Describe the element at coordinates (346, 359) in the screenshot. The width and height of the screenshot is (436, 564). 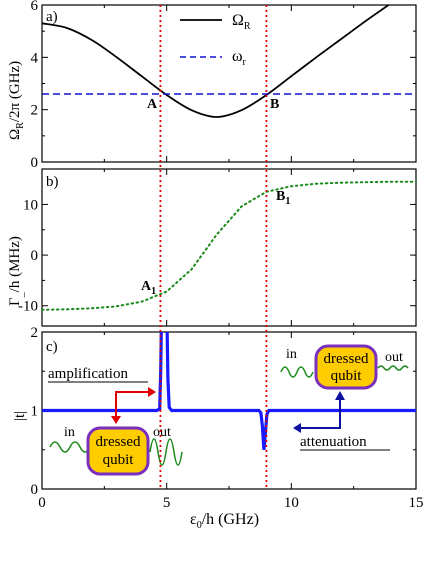
I see `dressed-right-label: dressed` at that location.